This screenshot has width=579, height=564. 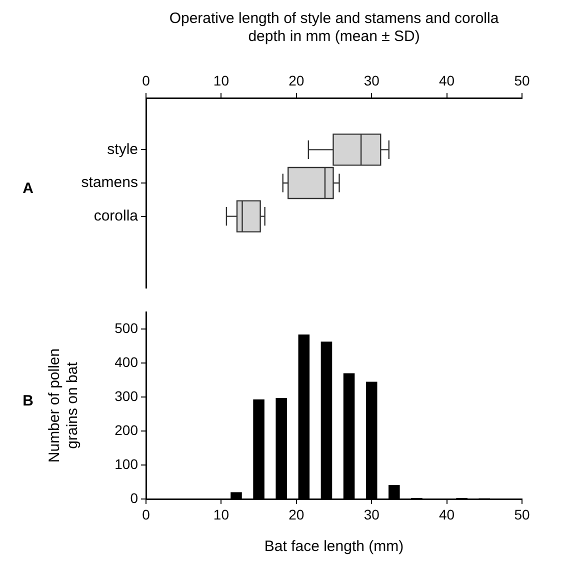 What do you see at coordinates (122, 149) in the screenshot?
I see `y-tick-label: style` at bounding box center [122, 149].